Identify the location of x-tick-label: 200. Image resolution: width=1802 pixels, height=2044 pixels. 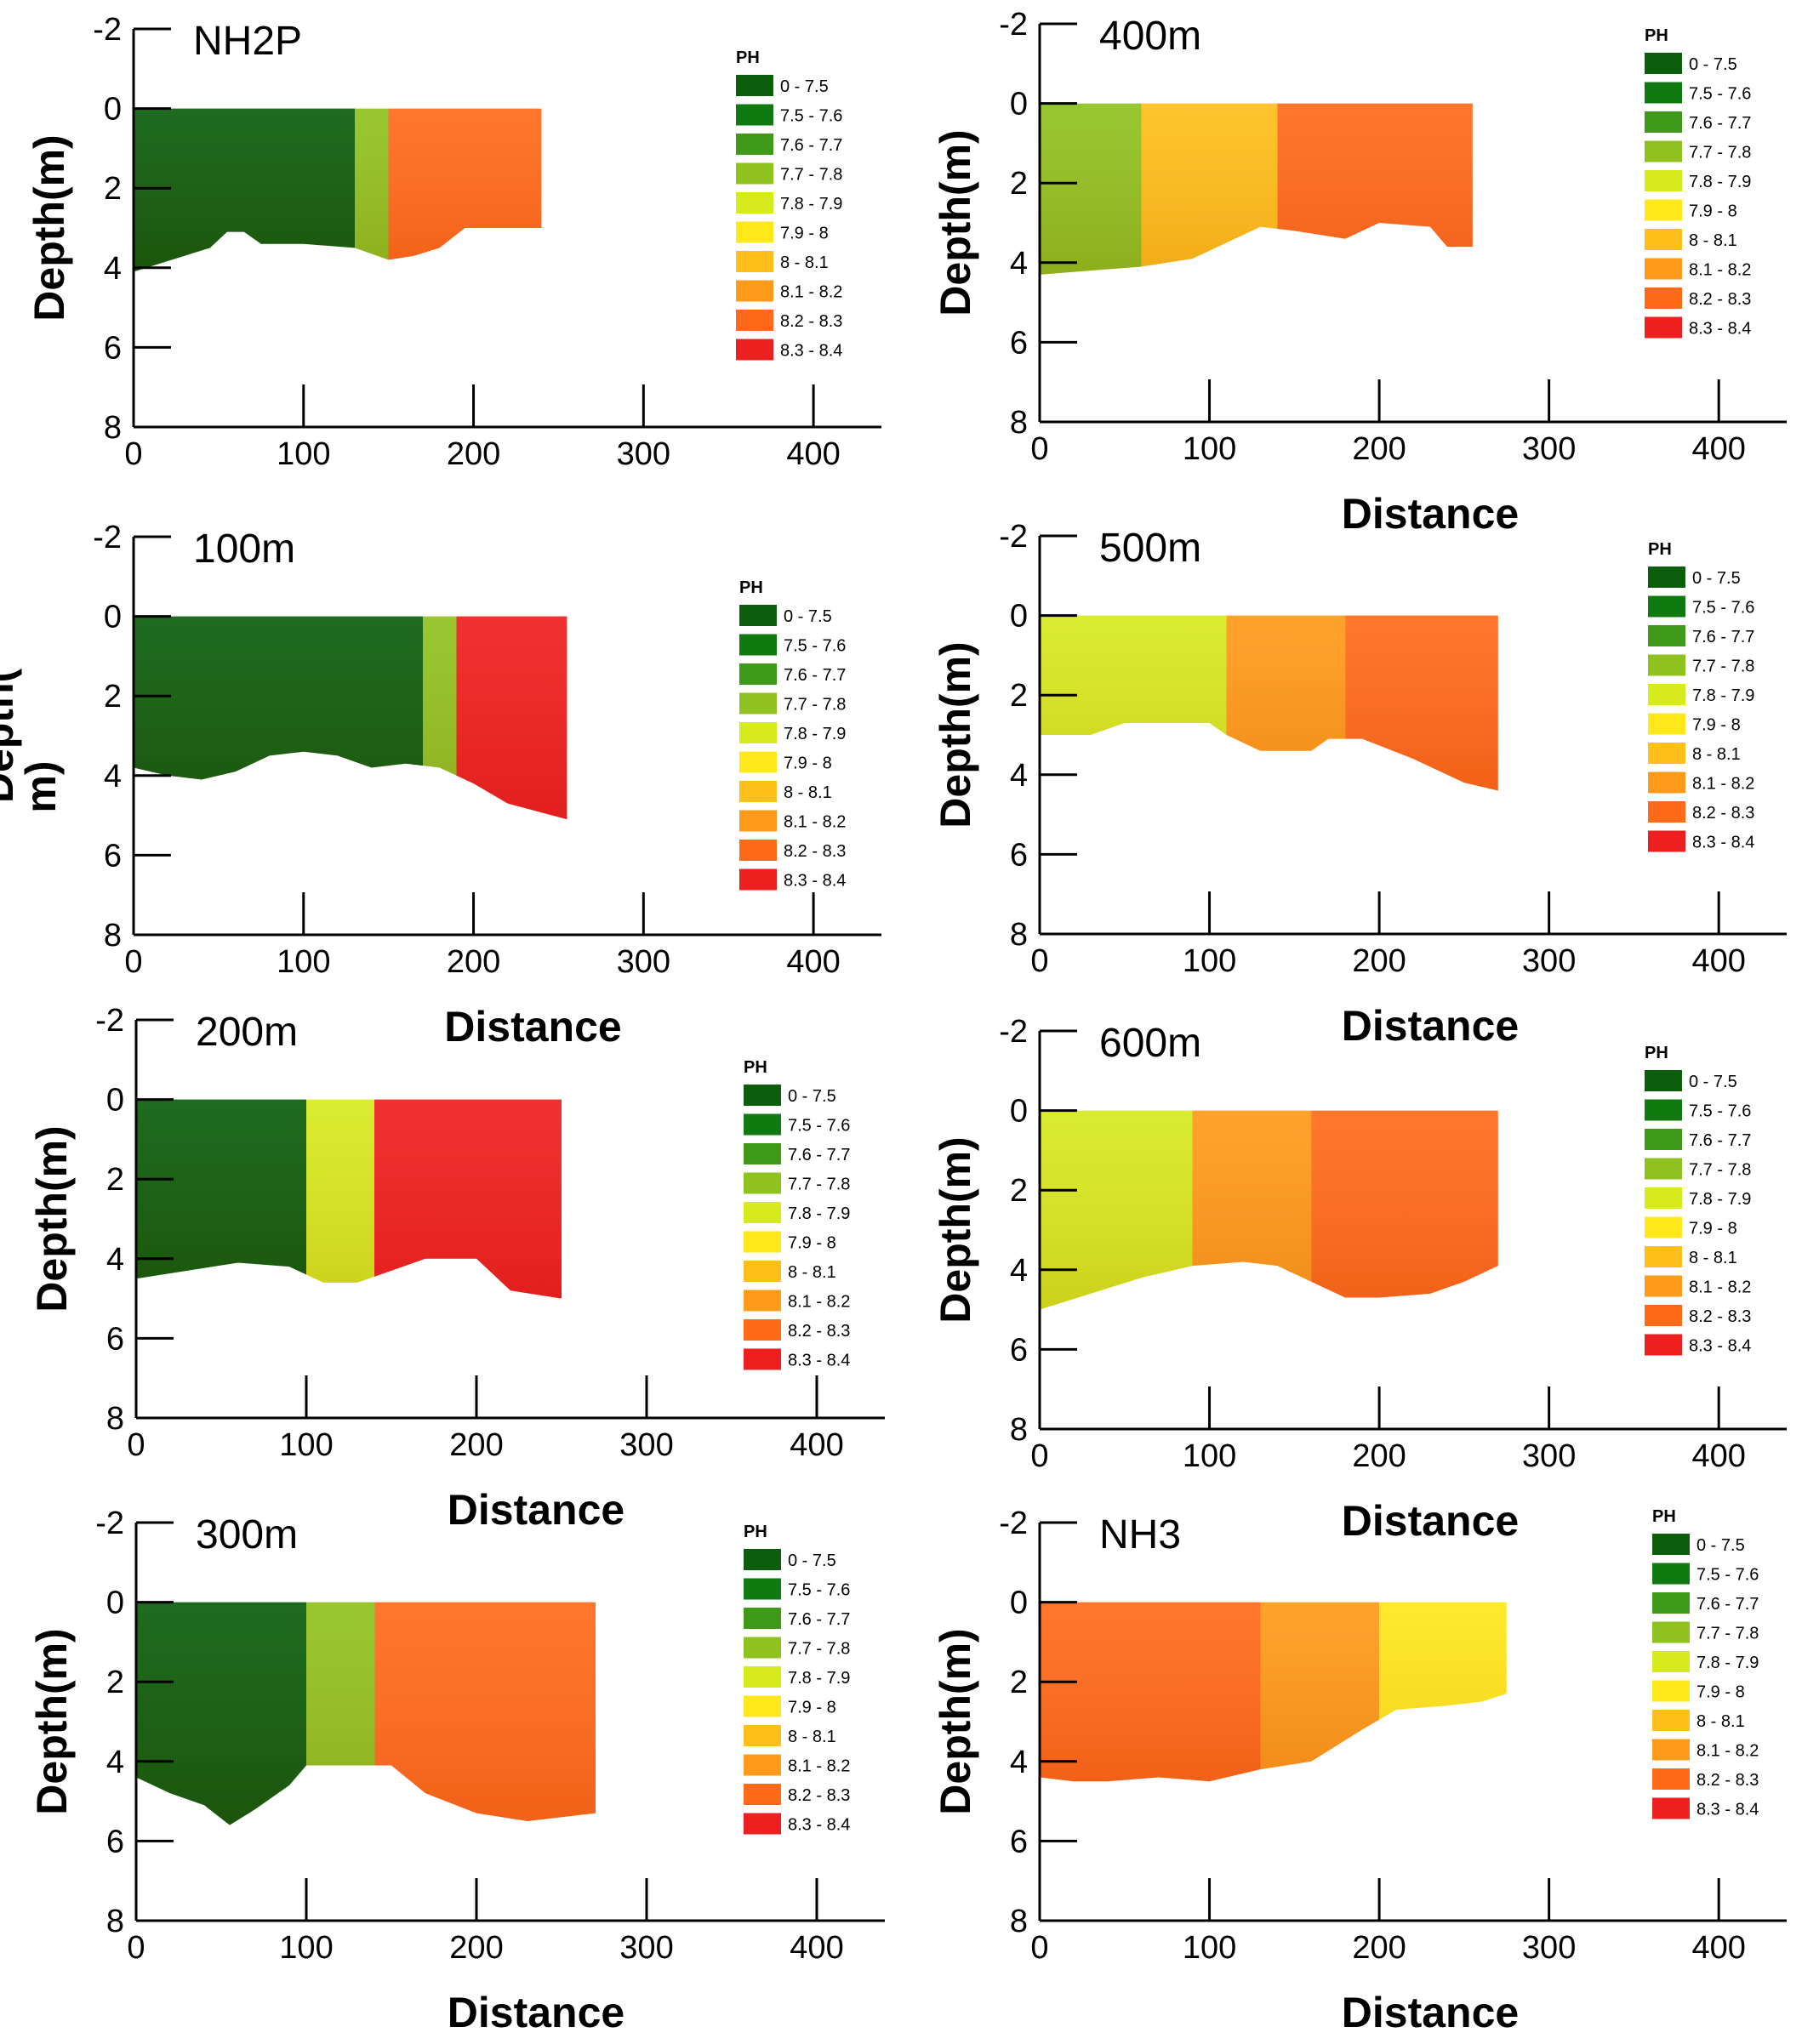
(1379, 961).